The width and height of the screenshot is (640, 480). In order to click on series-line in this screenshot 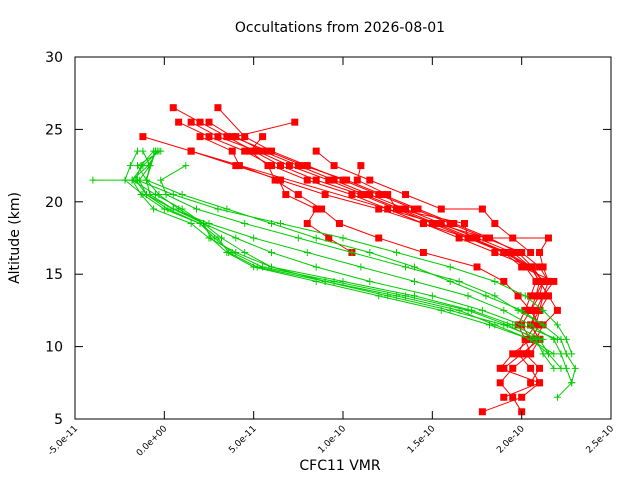, I will do `click(423, 201)`.